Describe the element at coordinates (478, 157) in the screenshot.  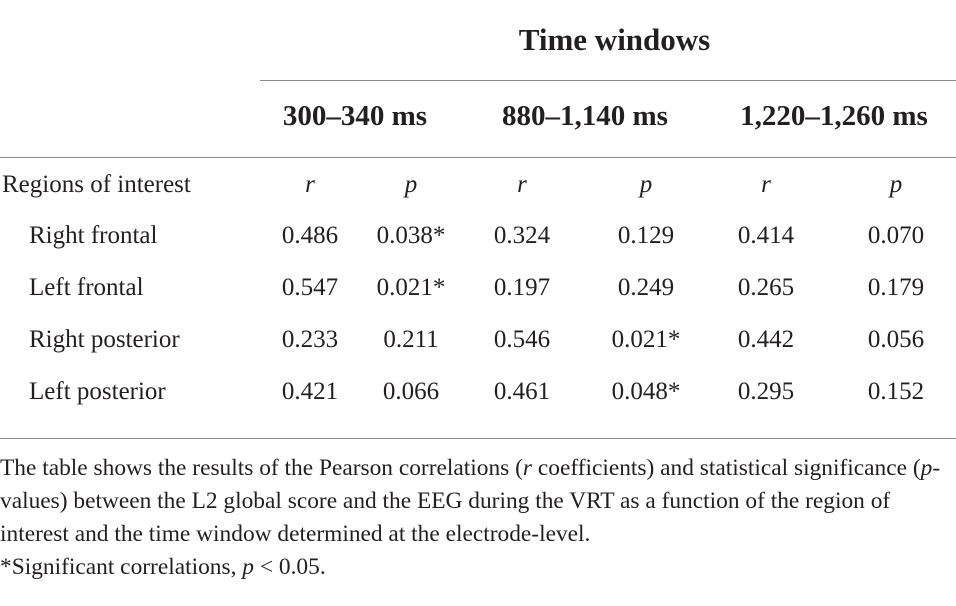
I see `rule-under-time-windows` at that location.